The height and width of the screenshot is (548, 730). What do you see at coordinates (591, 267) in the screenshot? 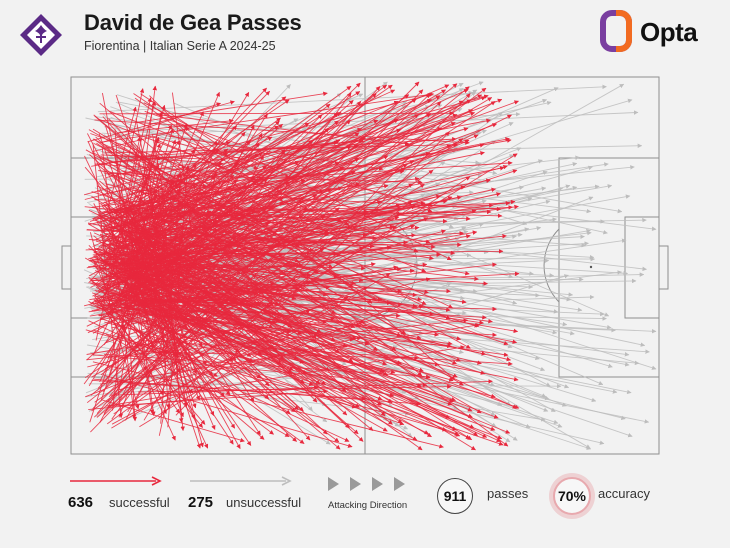
I see `penalty-spot` at bounding box center [591, 267].